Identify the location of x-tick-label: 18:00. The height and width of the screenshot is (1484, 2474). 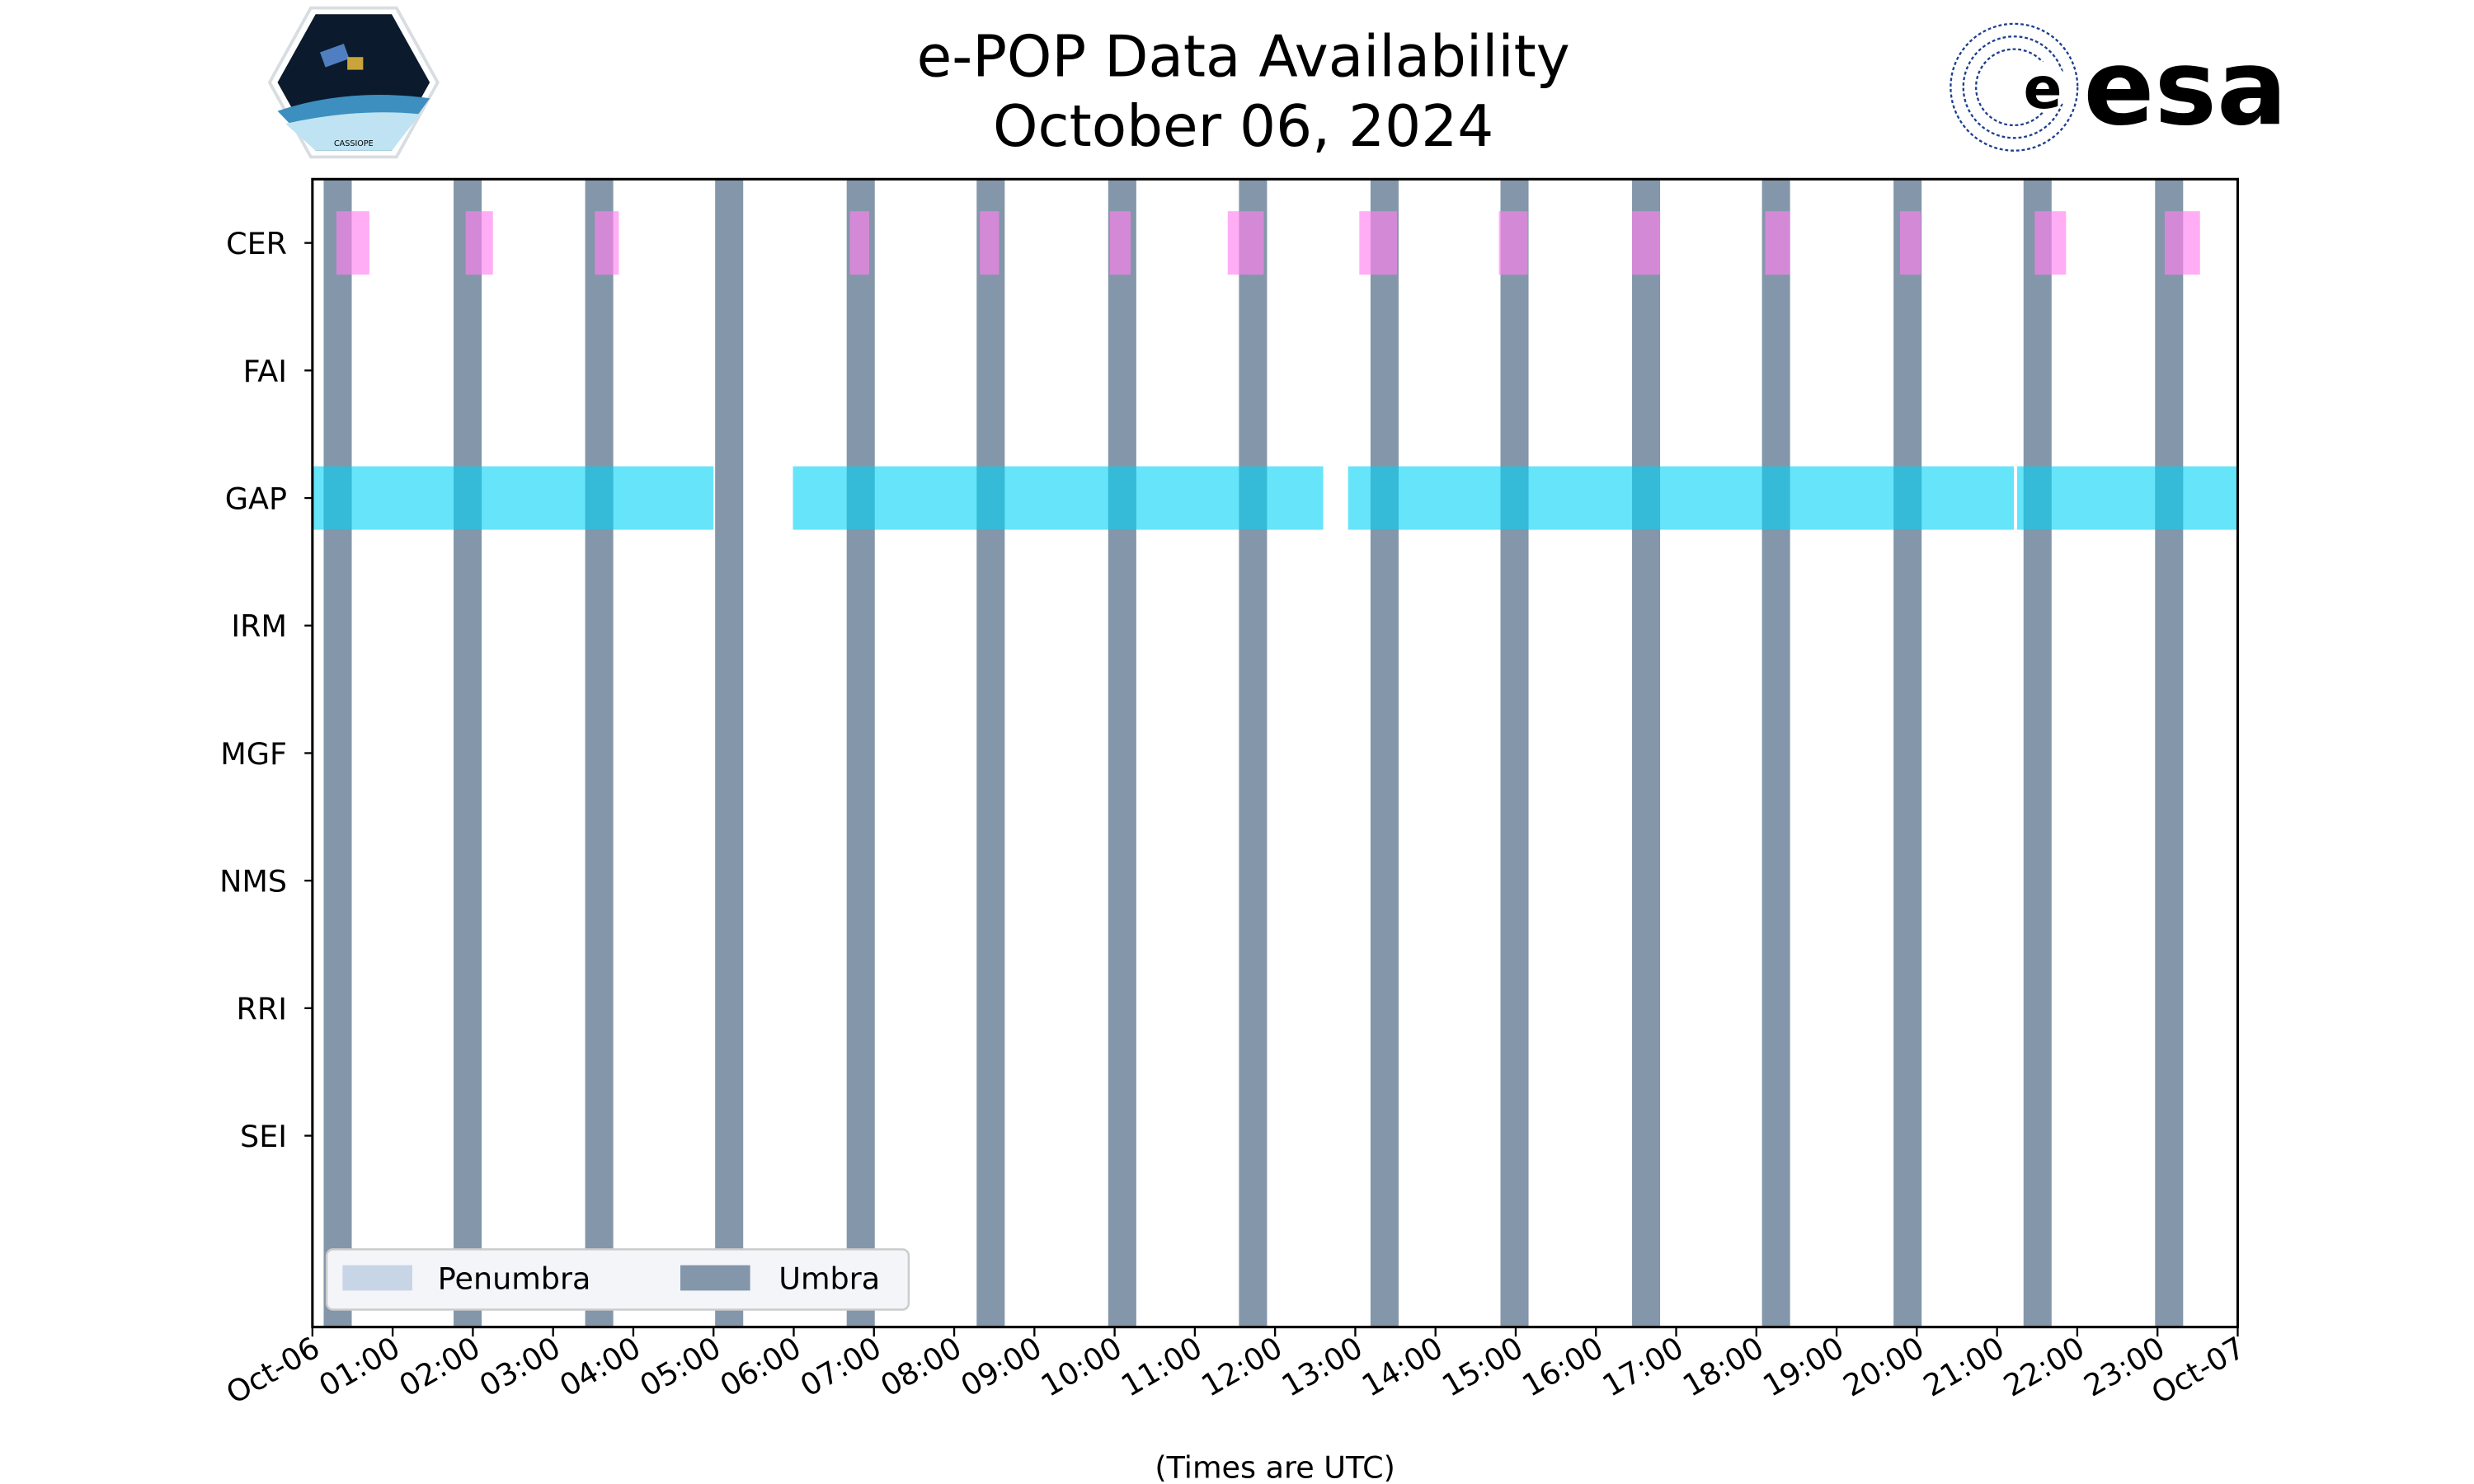
(1723, 1367).